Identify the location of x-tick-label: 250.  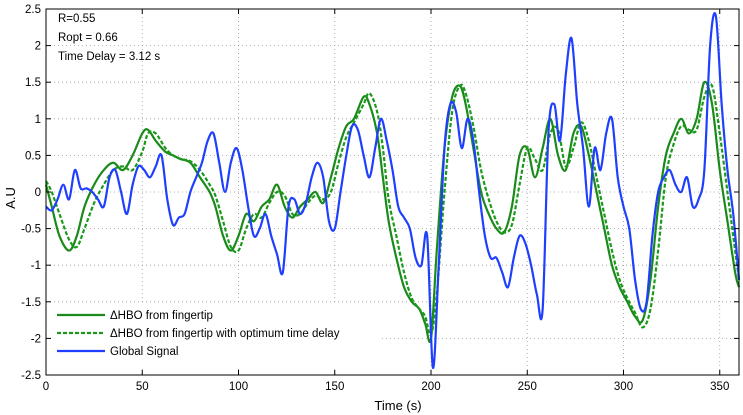
(527, 387).